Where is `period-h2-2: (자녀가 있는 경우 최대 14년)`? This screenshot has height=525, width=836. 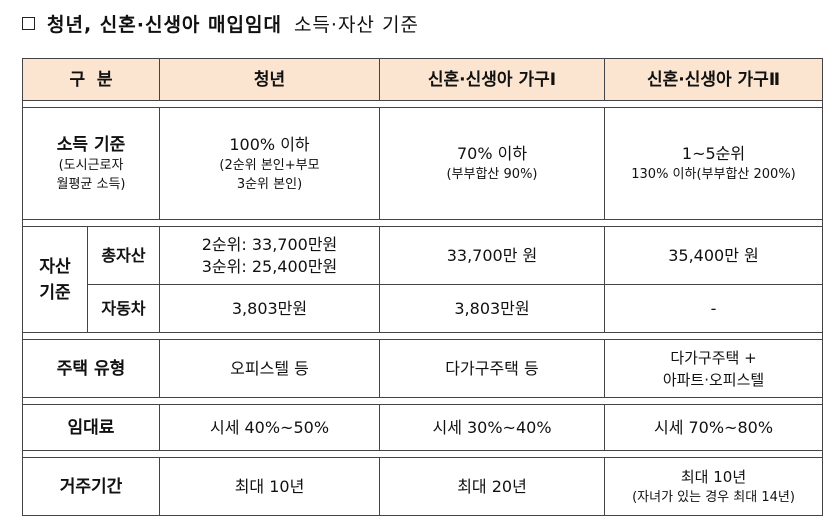 period-h2-2: (자녀가 있는 경우 최대 14년) is located at coordinates (713, 497).